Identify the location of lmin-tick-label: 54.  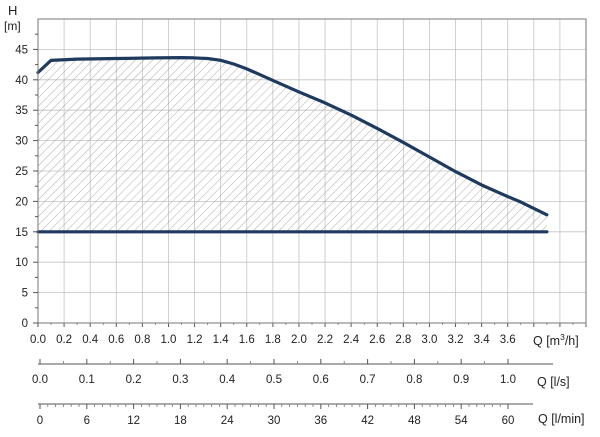
(461, 421).